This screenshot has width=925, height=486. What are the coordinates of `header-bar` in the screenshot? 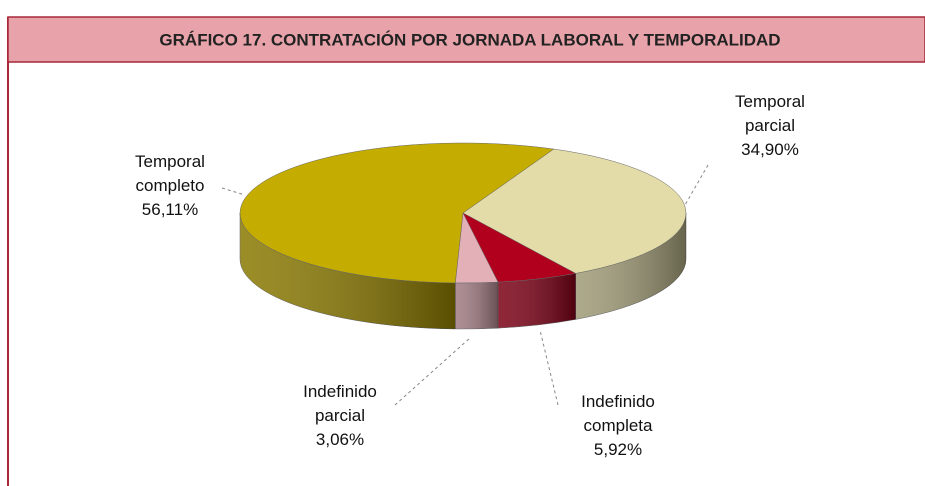 It's located at (466, 39).